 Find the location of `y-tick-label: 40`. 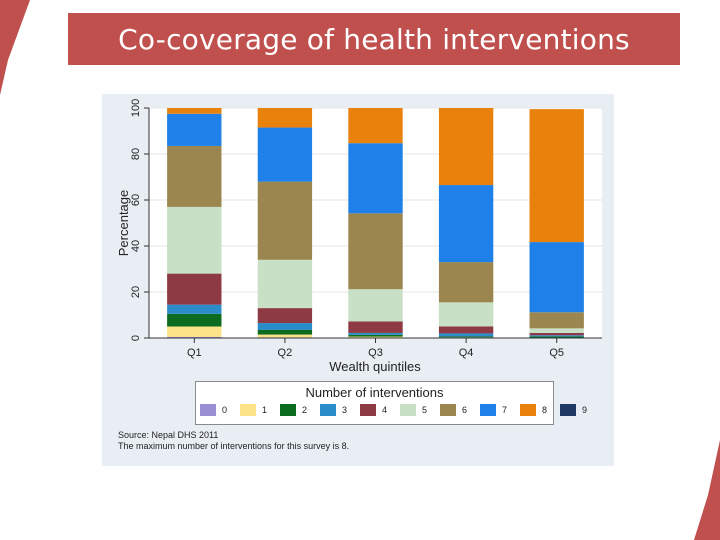

y-tick-label: 40 is located at coordinates (136, 246).